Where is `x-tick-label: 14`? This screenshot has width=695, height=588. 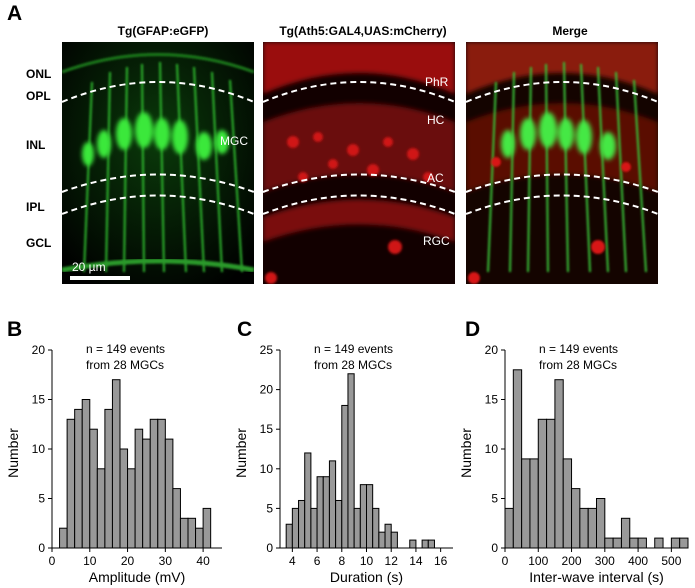 x-tick-label: 14 is located at coordinates (416, 561).